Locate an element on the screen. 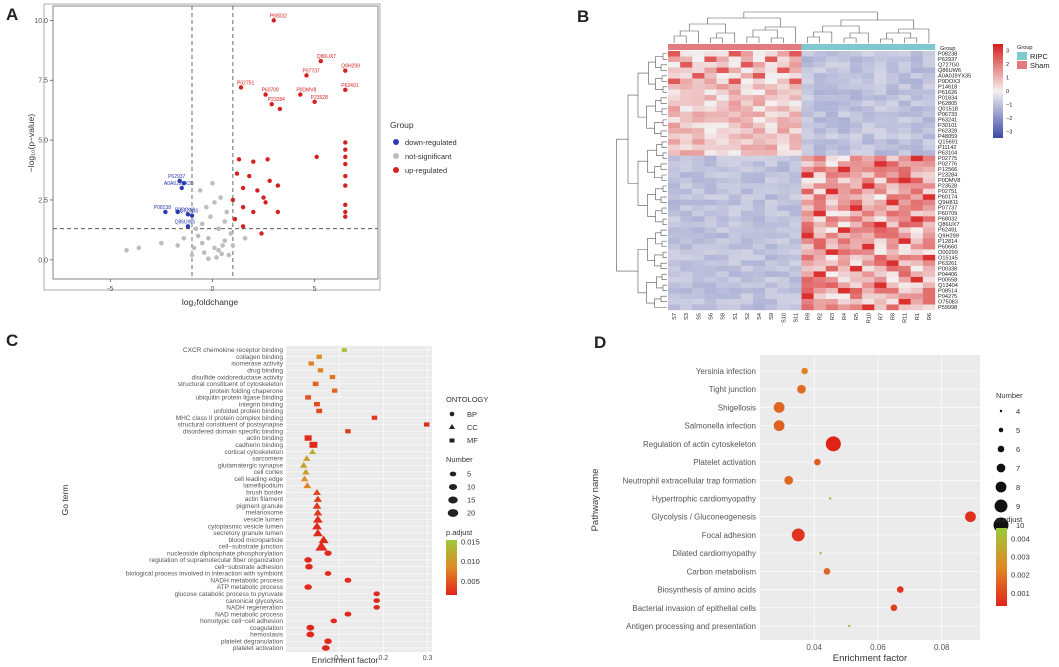 The image size is (1059, 667). heatmap-row-label: P08238 is located at coordinates (947, 54).